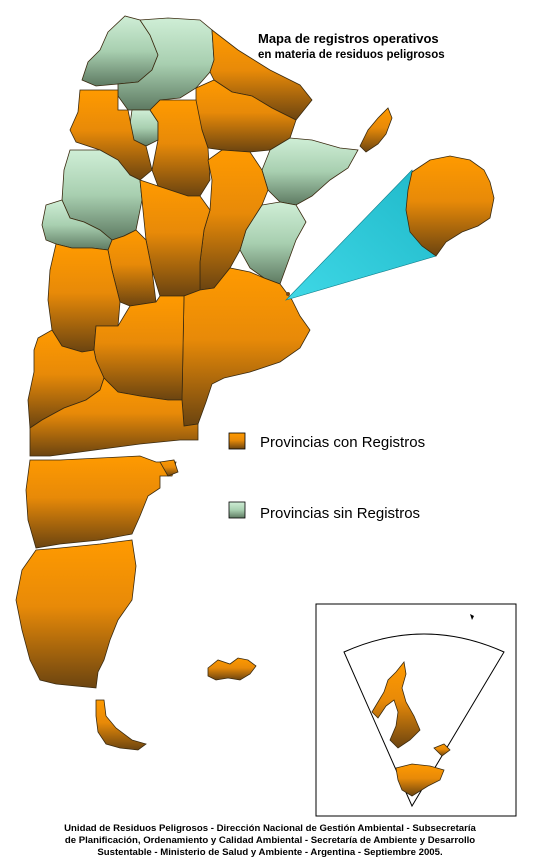  Describe the element at coordinates (310, 171) in the screenshot. I see `province-corrientes` at that location.